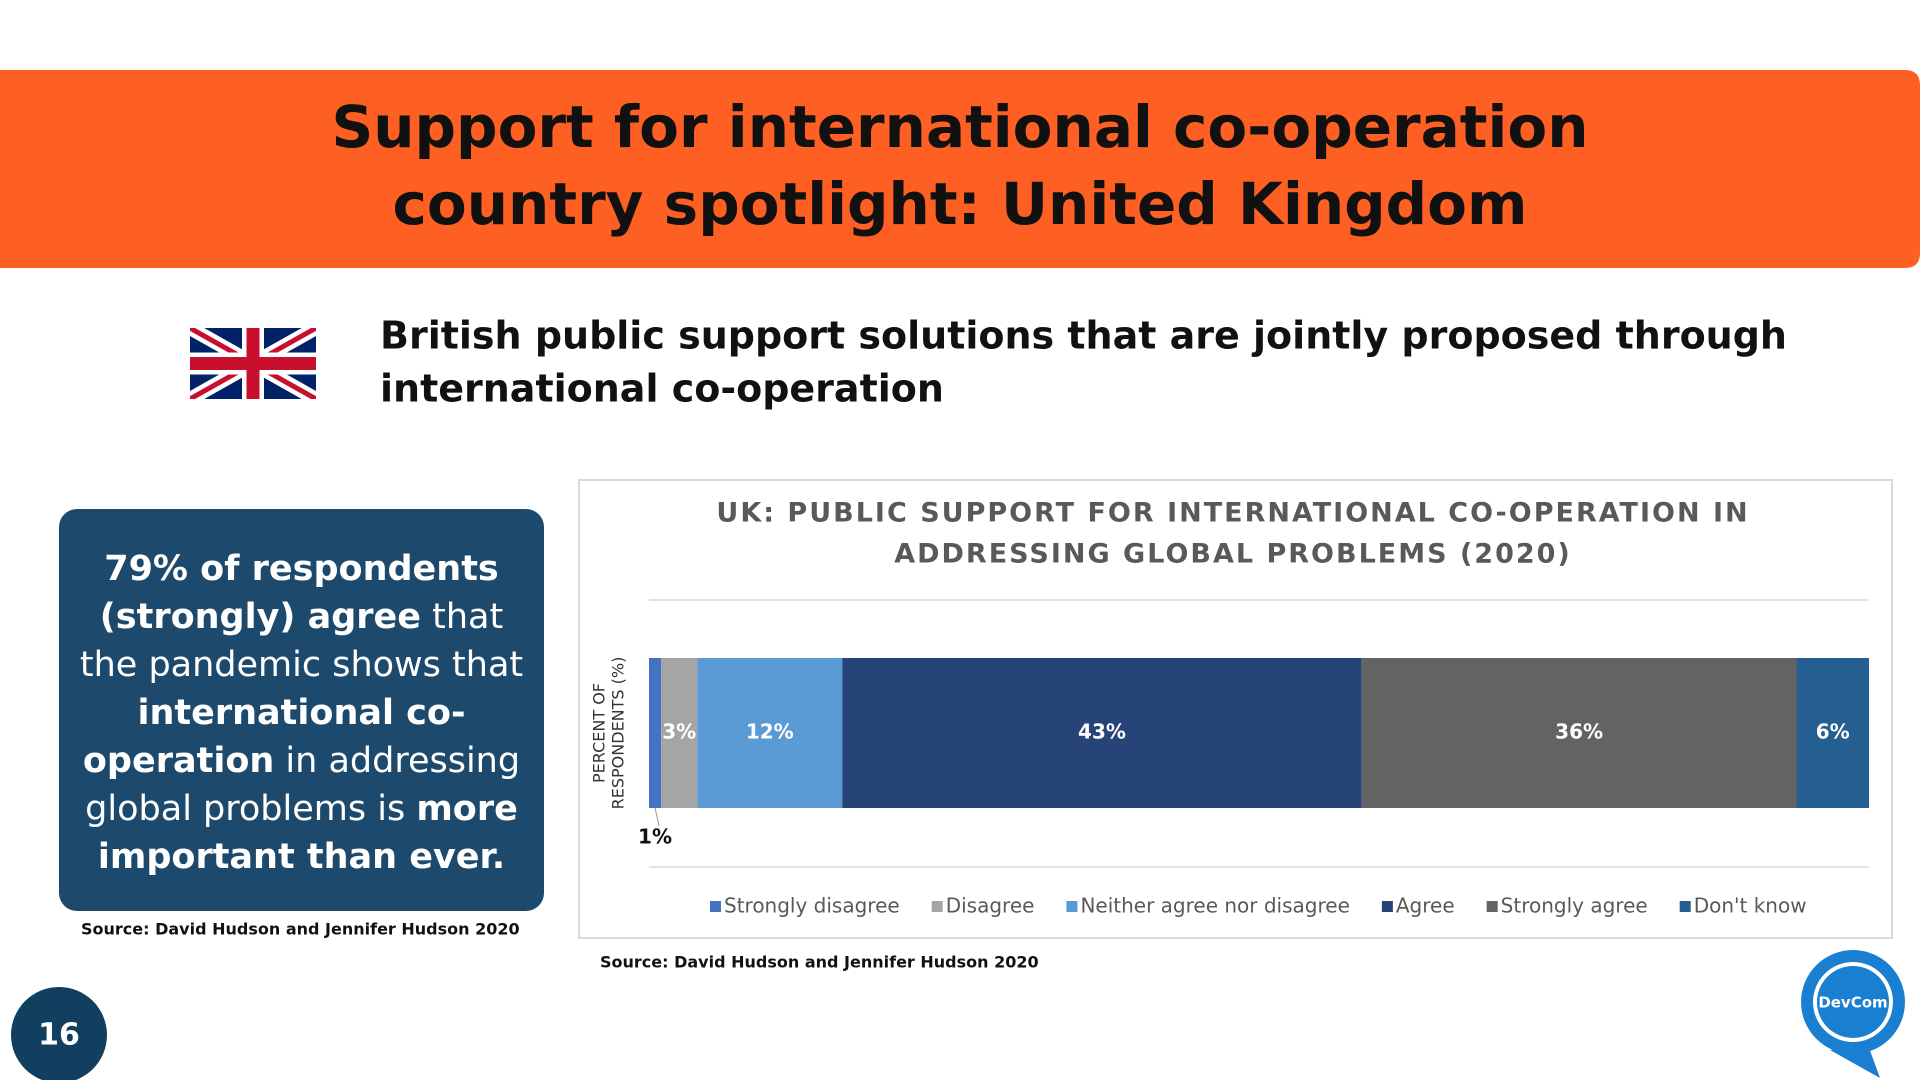 Image resolution: width=1920 pixels, height=1080 pixels. I want to click on data-label: 43%, so click(1102, 732).